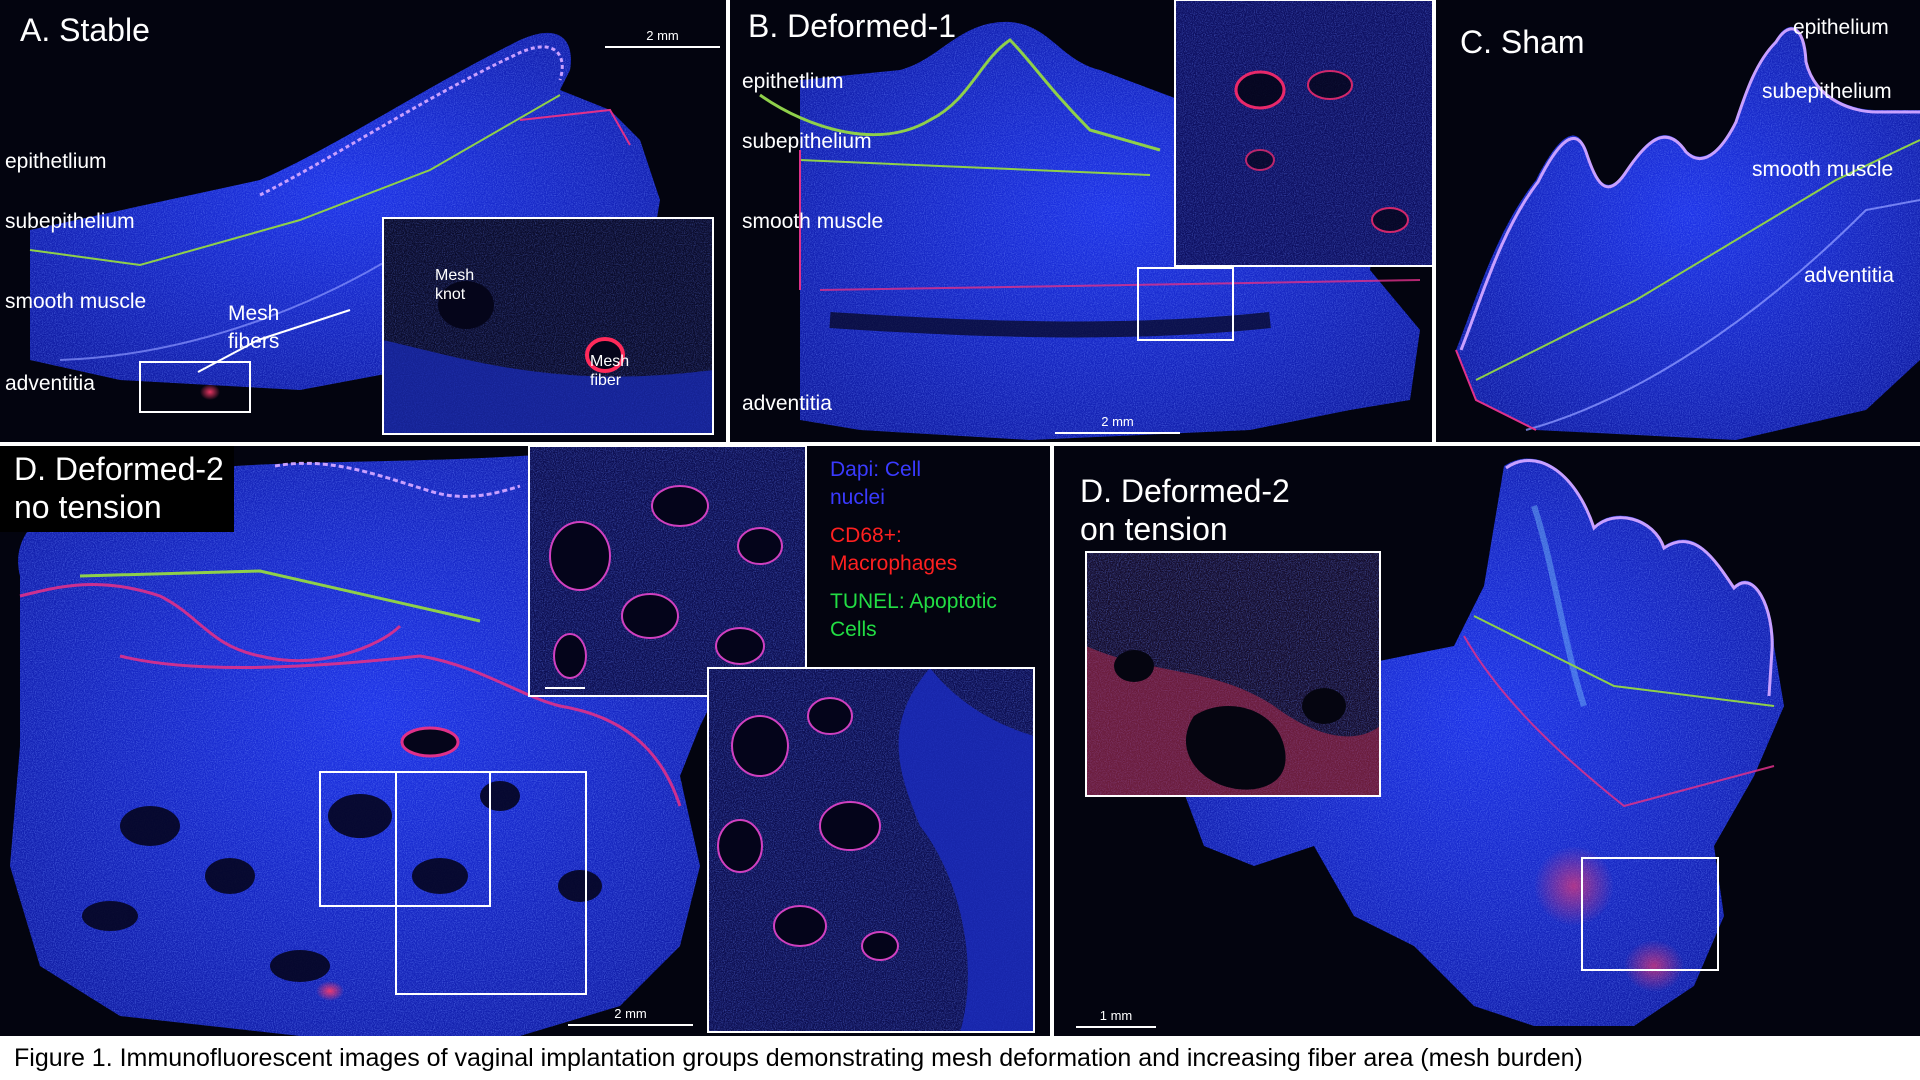  Describe the element at coordinates (1849, 275) in the screenshot. I see `panel-c-layer-adventitia: adventitia` at that location.